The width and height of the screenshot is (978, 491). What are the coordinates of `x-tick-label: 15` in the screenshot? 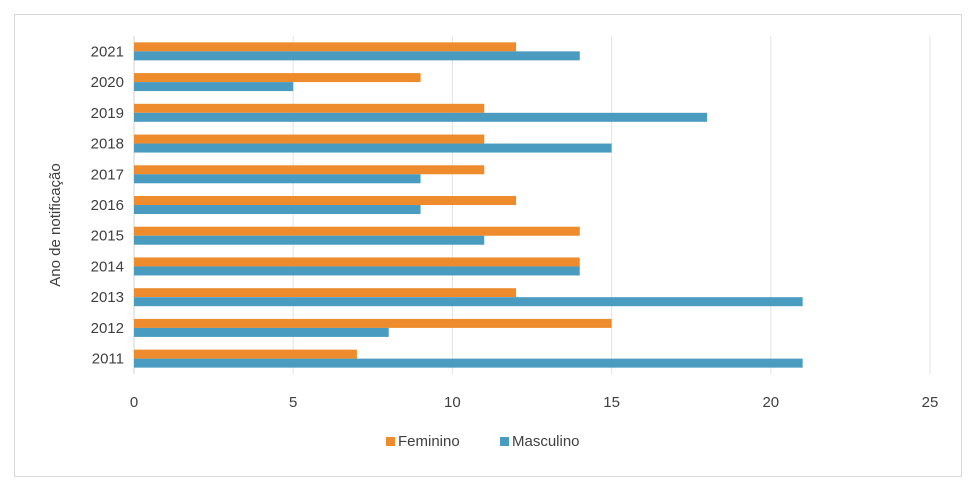 It's located at (611, 402).